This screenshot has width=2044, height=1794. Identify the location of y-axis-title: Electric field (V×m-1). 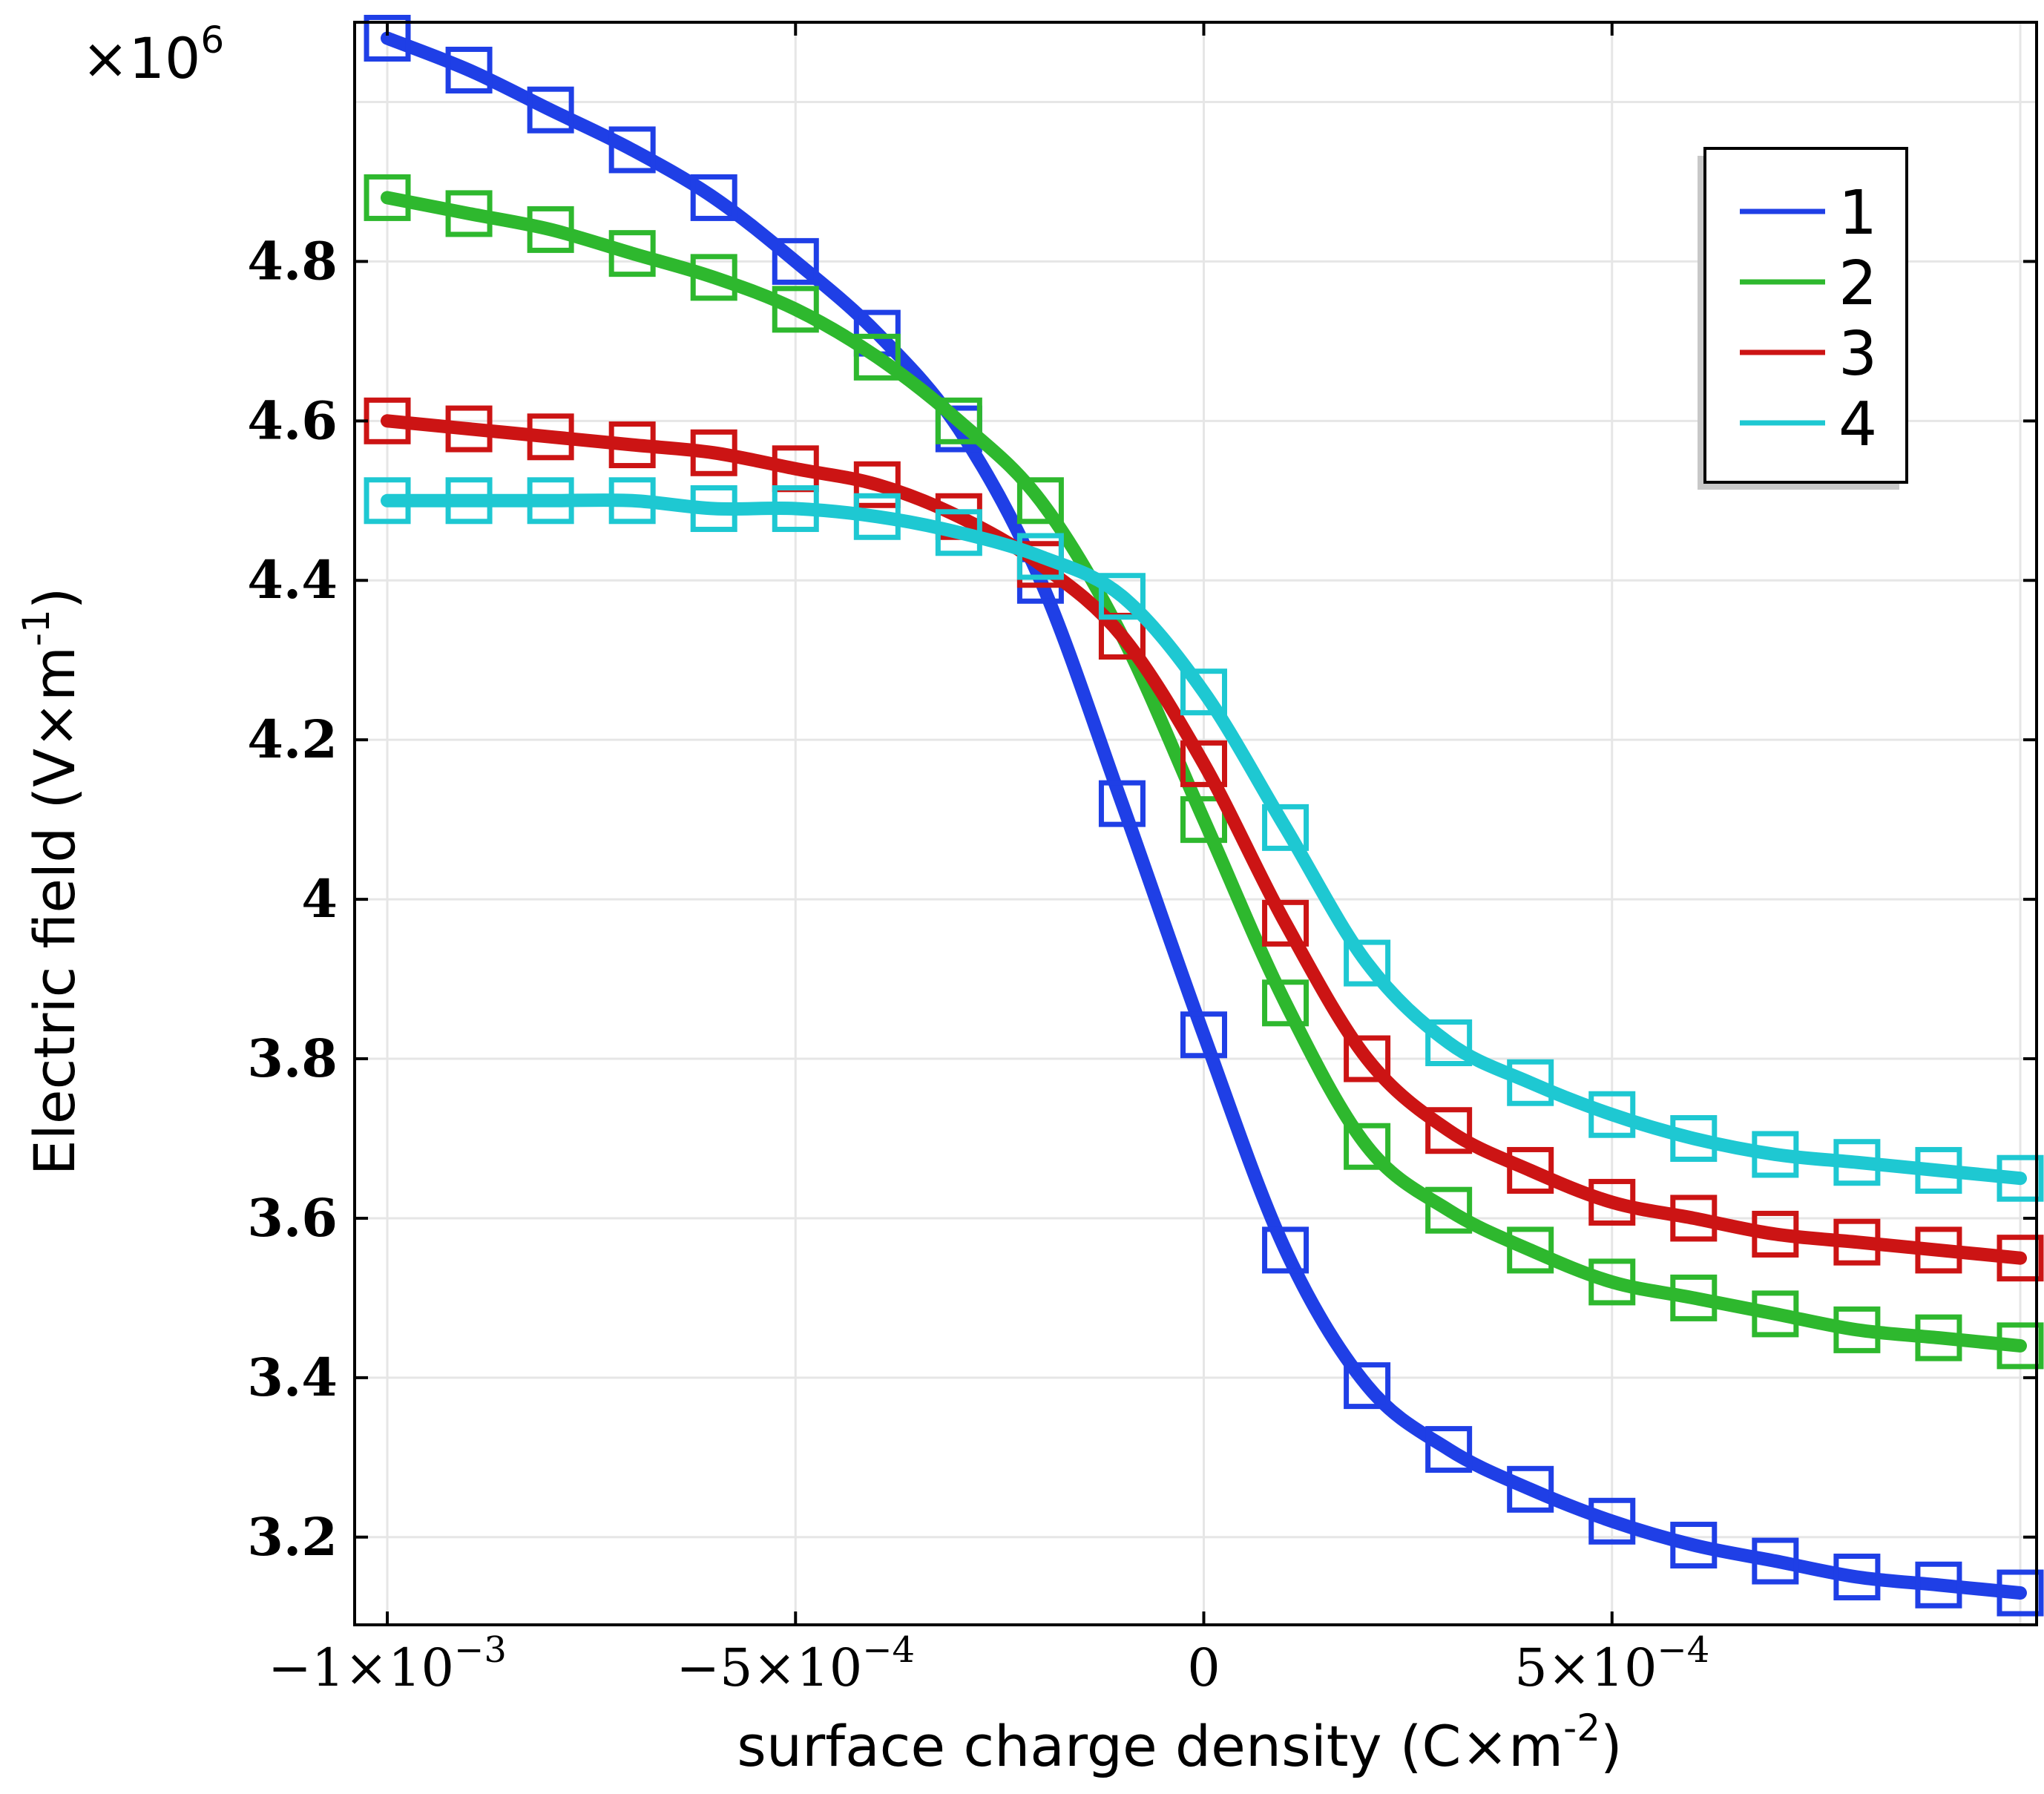
(51, 882).